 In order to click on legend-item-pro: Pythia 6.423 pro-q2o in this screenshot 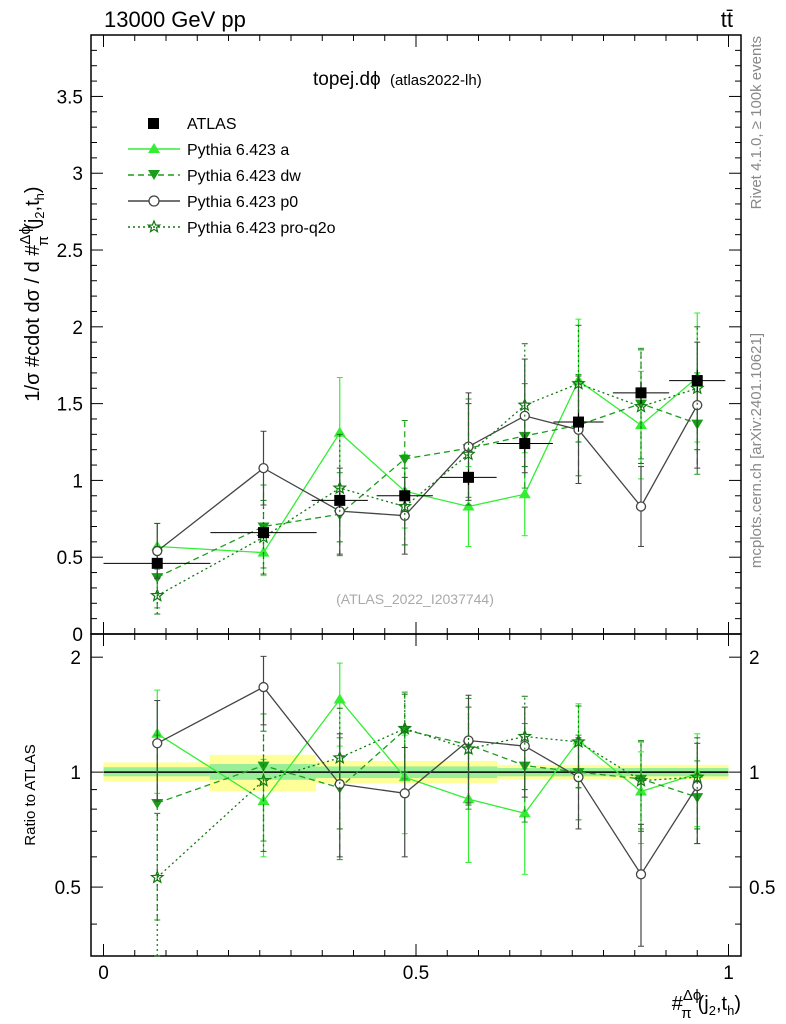, I will do `click(232, 228)`.